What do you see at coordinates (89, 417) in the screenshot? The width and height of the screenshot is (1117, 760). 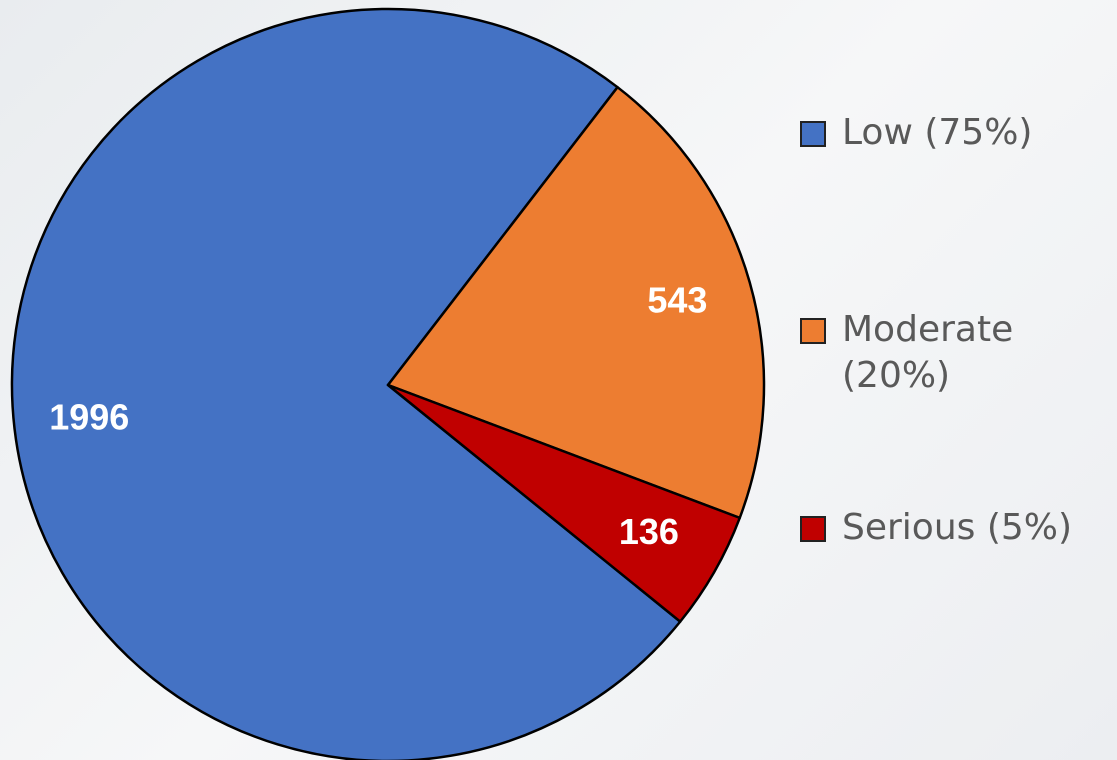 I see `value-label: 1996` at bounding box center [89, 417].